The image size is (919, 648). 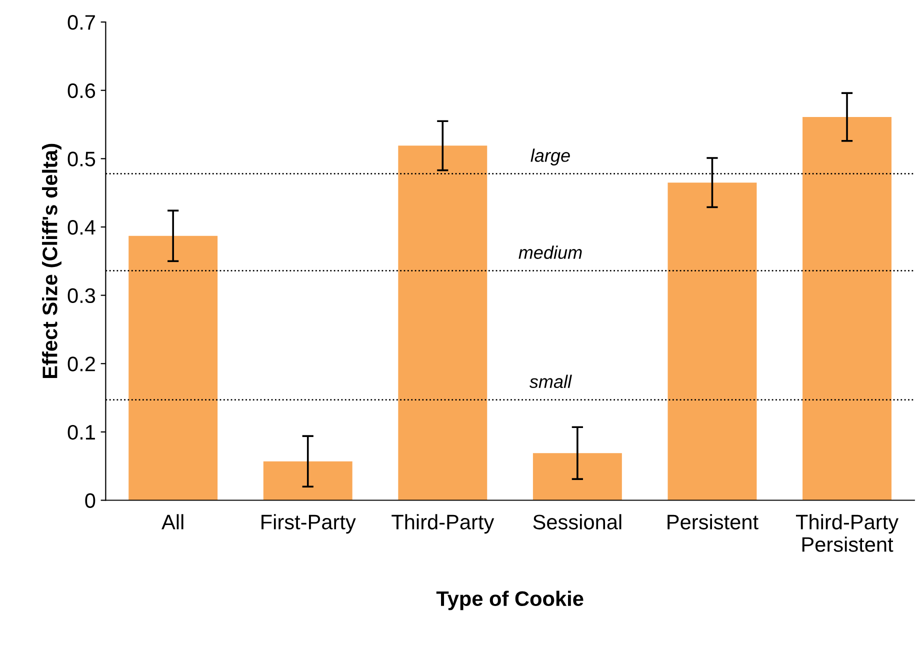 I want to click on y-tick-label: 0, so click(x=90, y=500).